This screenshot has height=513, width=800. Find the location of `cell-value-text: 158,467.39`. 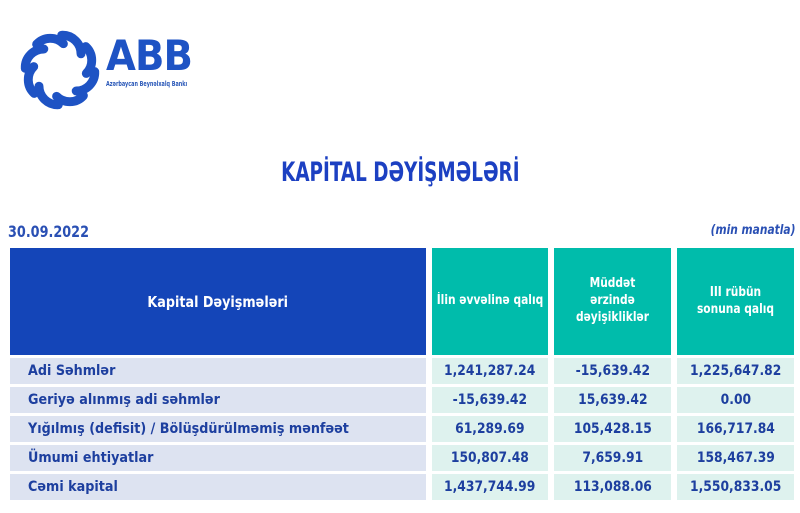

cell-value-text: 158,467.39 is located at coordinates (735, 458).